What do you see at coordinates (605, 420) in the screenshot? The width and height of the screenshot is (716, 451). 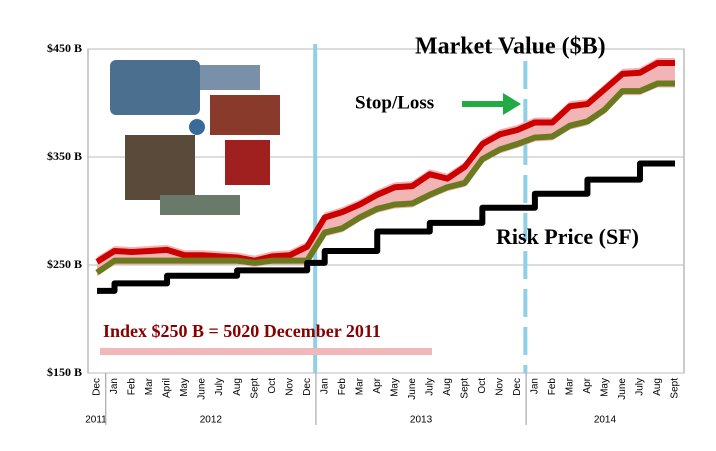 I see `year-label: 2014` at bounding box center [605, 420].